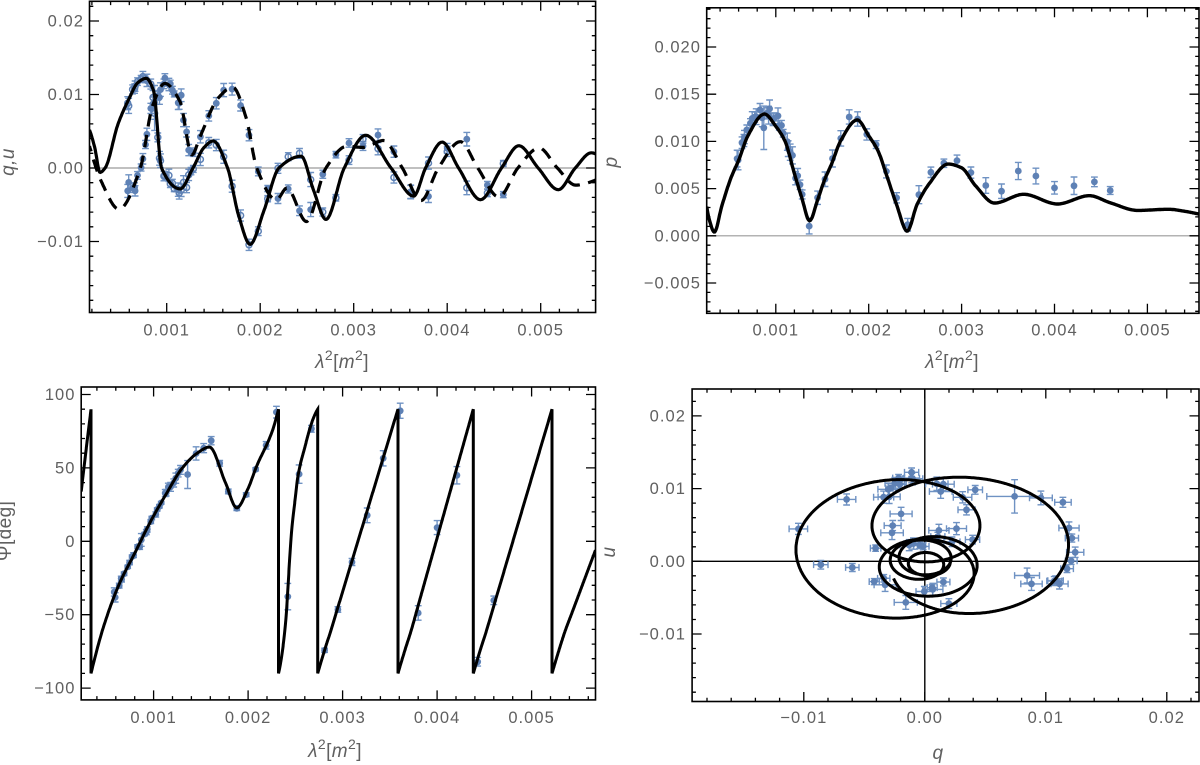  I want to click on svg-text: −100, so click(54, 689).